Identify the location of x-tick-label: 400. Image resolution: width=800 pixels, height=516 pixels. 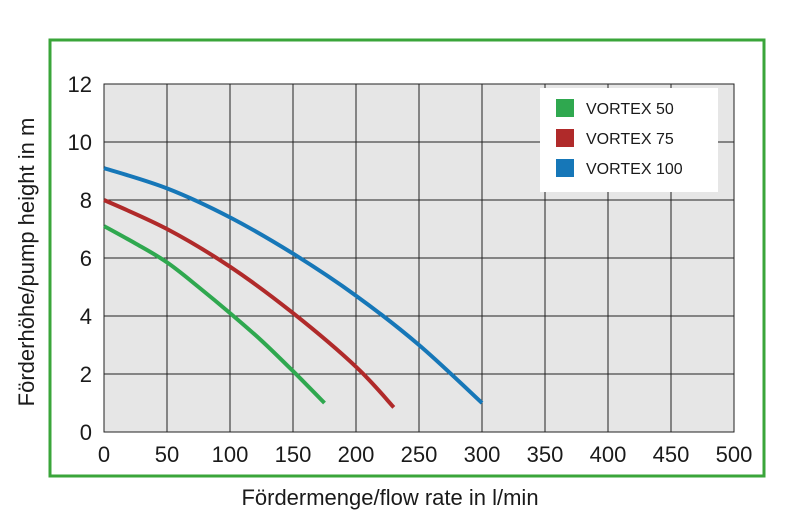
(608, 454).